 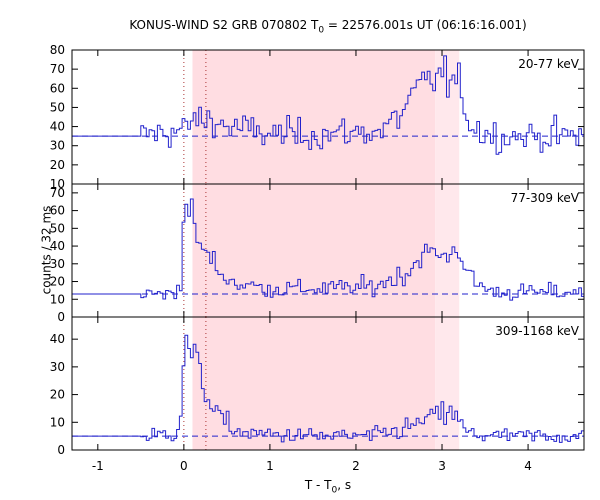 I want to click on x-tick-label: 0, so click(x=184, y=466).